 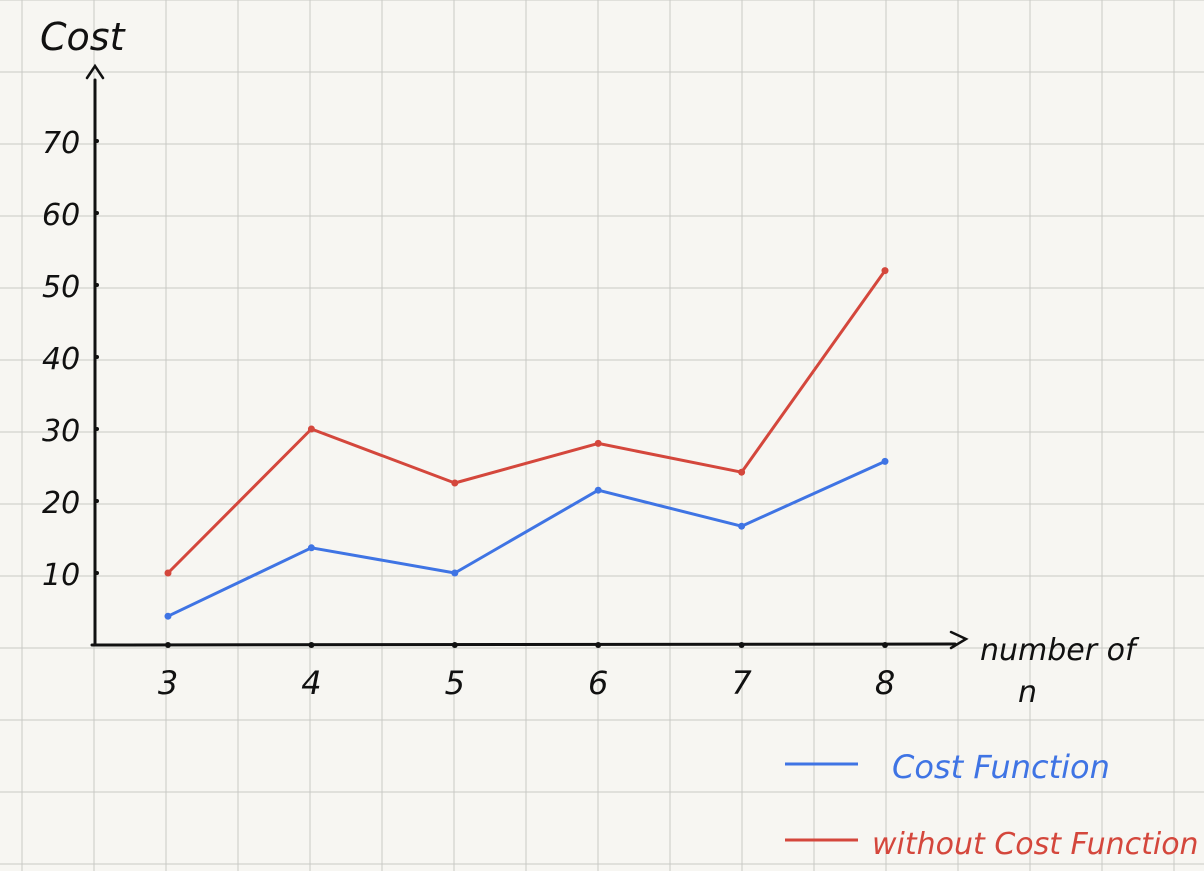 I want to click on x-tick-label: 8, so click(x=885, y=683).